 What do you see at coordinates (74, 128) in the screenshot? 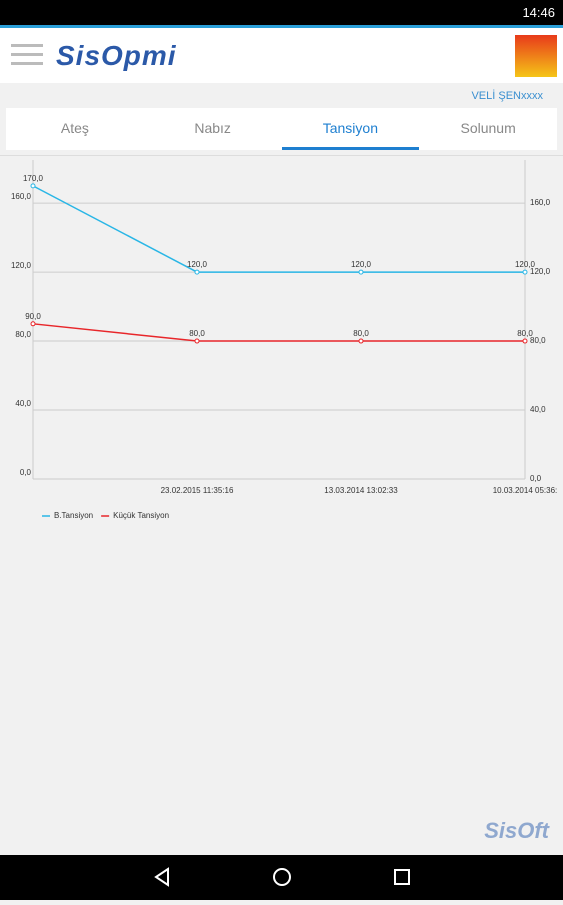
I see `tab: Ateş` at bounding box center [74, 128].